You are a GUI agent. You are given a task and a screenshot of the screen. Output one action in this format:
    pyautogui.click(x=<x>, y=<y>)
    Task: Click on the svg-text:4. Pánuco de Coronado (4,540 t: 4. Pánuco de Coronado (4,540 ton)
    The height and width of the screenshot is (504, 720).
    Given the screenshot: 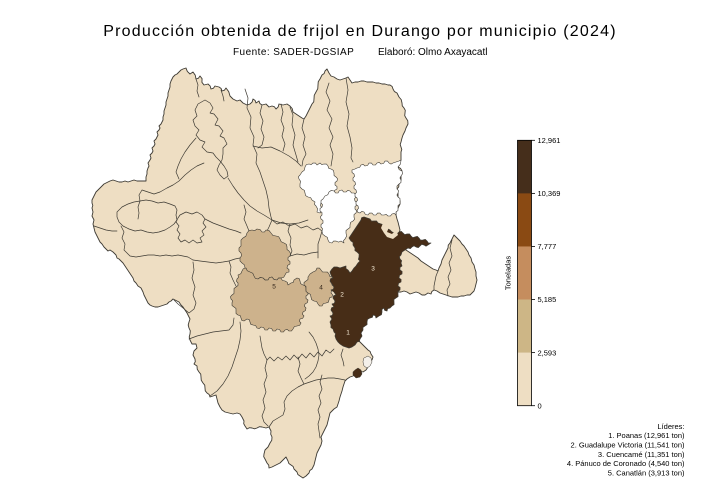 What is the action you would take?
    pyautogui.click(x=626, y=463)
    